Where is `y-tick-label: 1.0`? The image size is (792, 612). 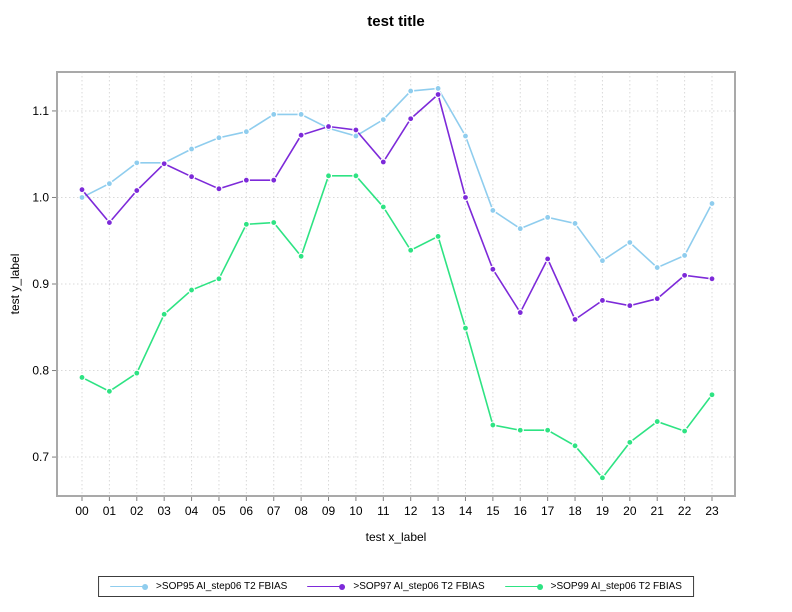
y-tick-label: 1.0 is located at coordinates (40, 197).